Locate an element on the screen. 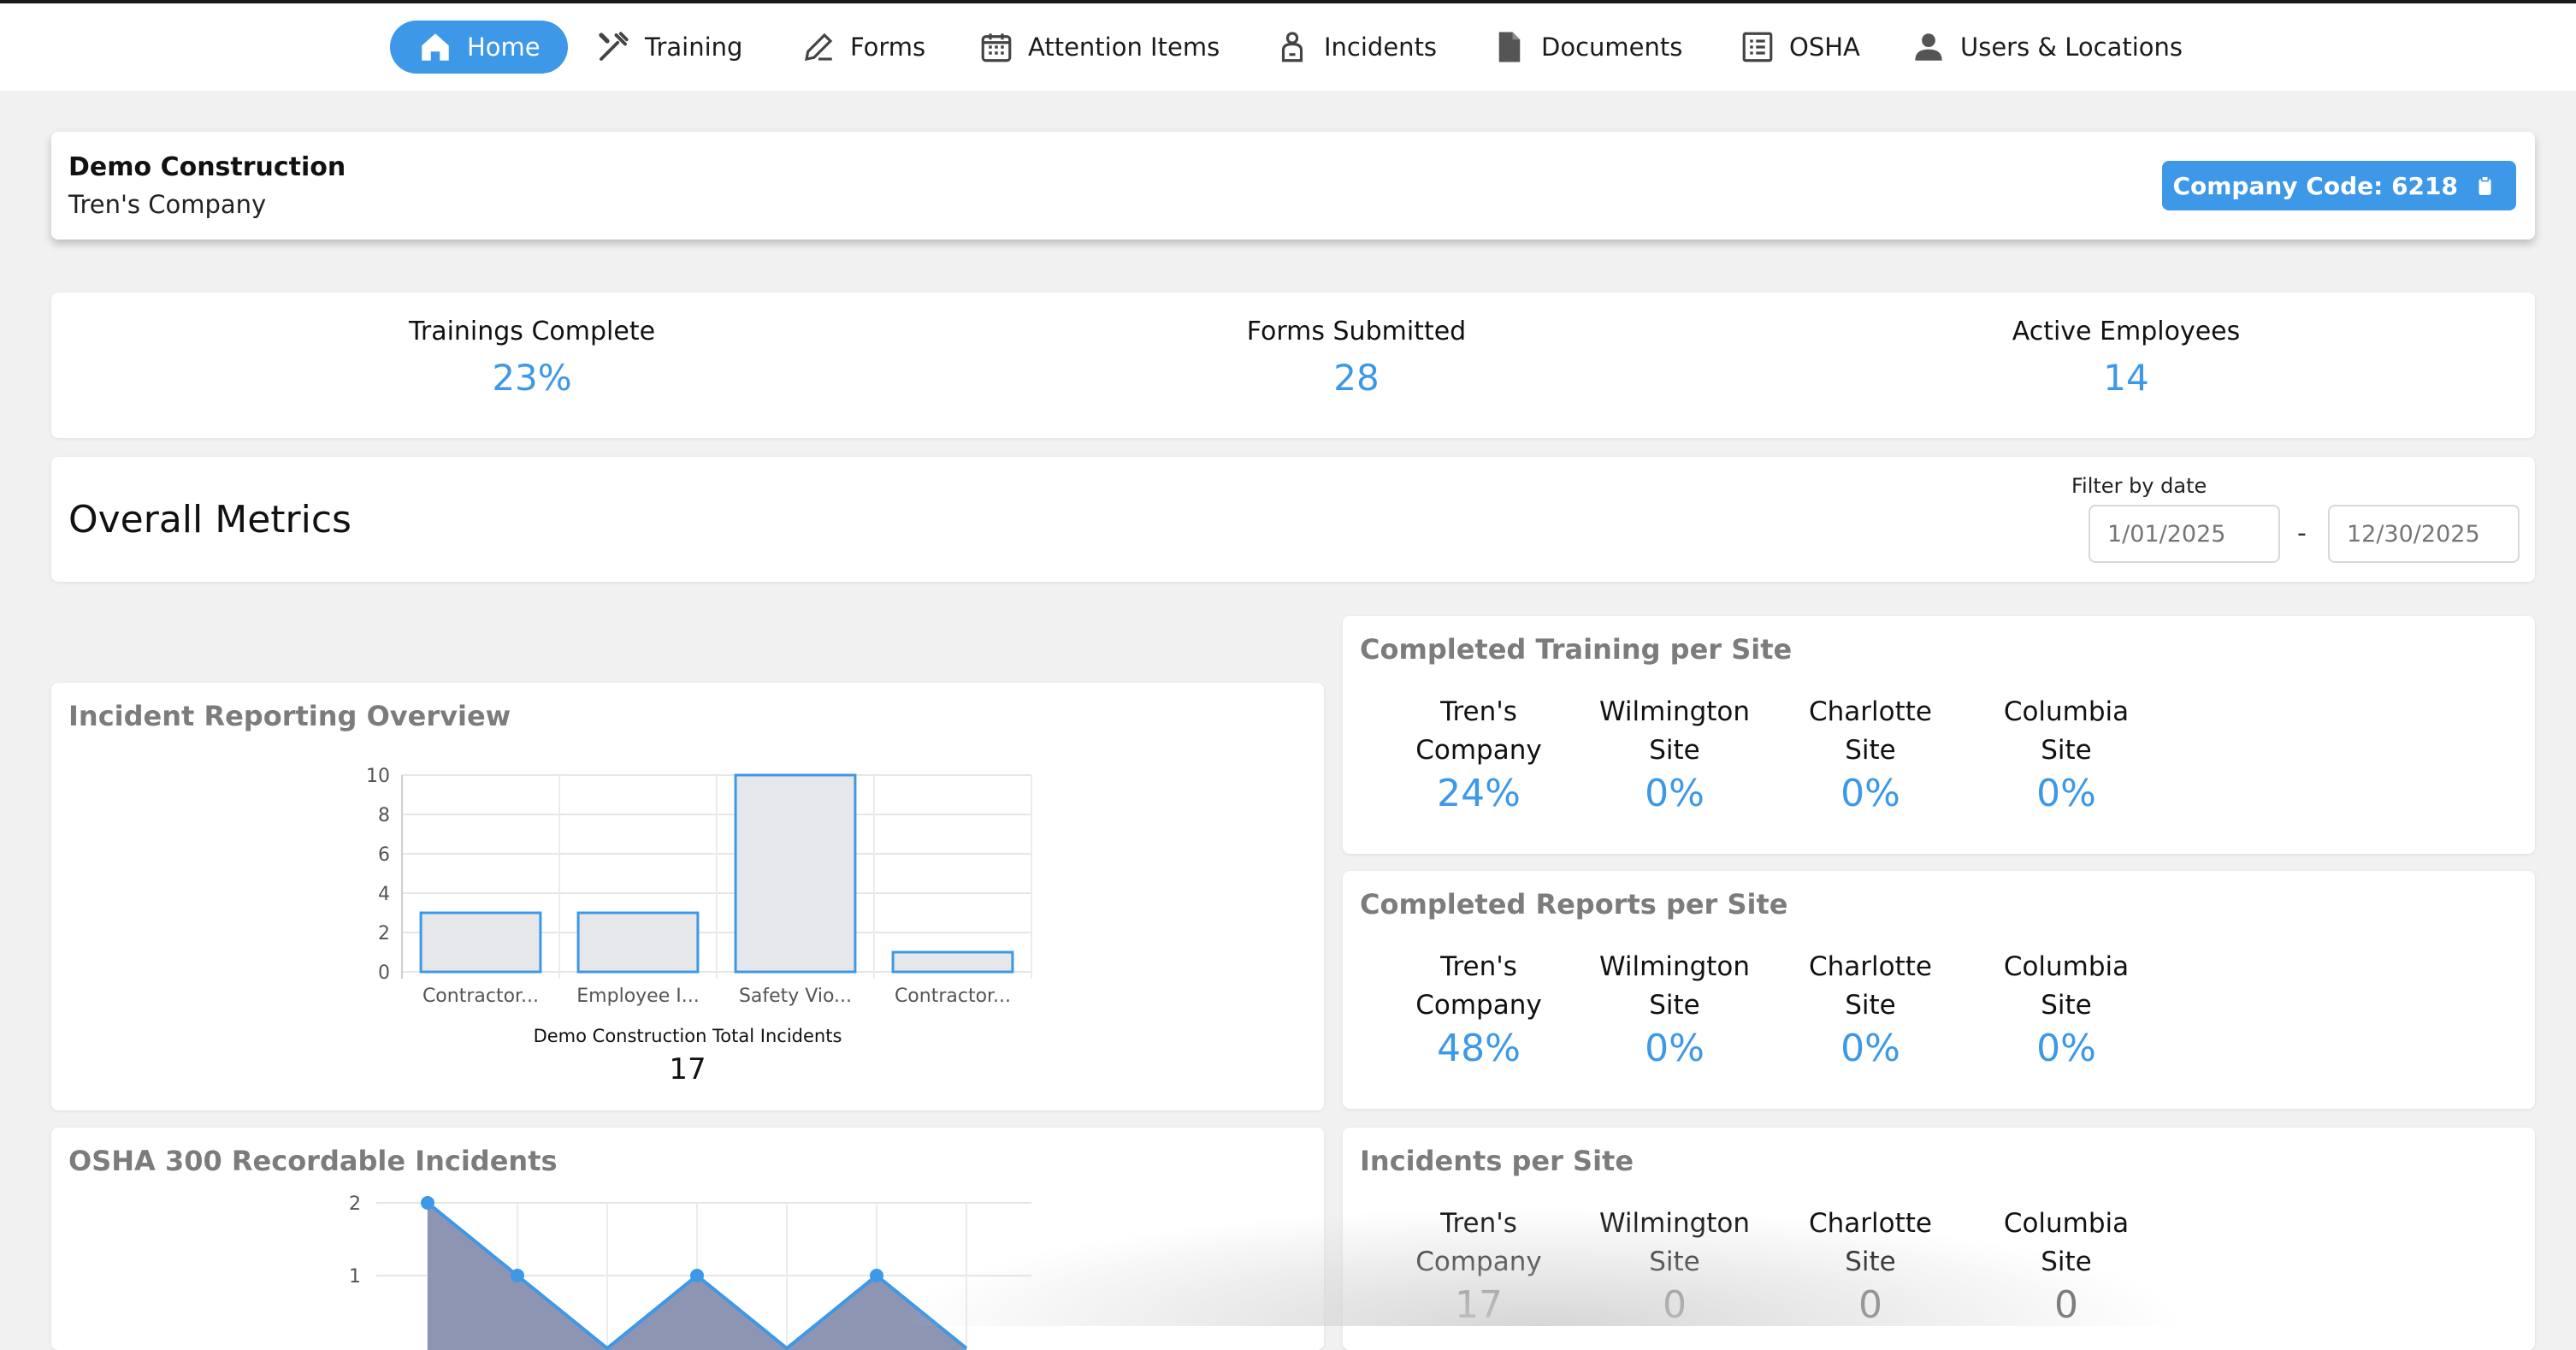  osha-area-chart: 12 is located at coordinates (690, 1271).